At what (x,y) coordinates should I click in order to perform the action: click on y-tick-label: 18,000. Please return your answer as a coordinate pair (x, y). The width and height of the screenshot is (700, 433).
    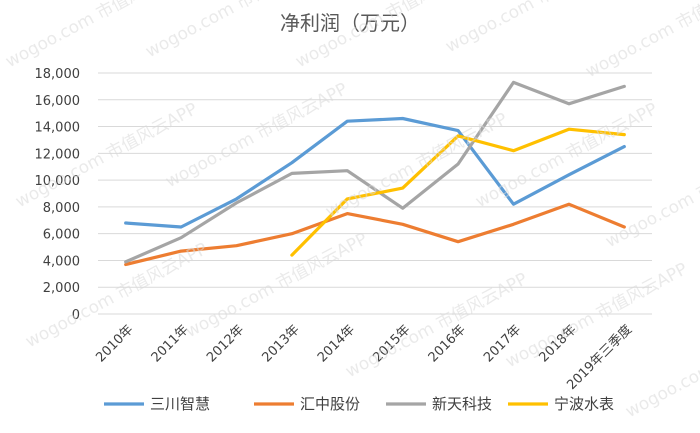
    Looking at the image, I should click on (58, 74).